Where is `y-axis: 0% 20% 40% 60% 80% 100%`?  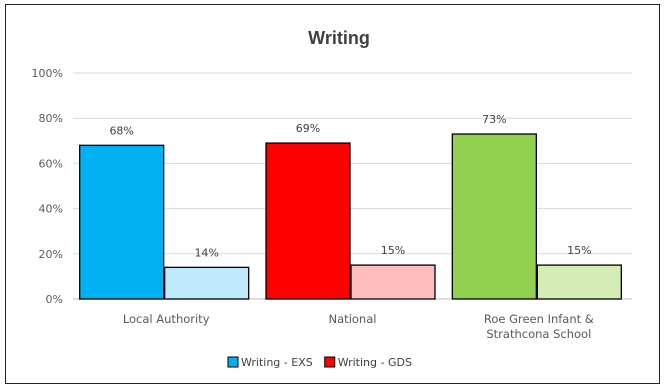
y-axis: 0% 20% 40% 60% 80% 100% is located at coordinates (47, 186).